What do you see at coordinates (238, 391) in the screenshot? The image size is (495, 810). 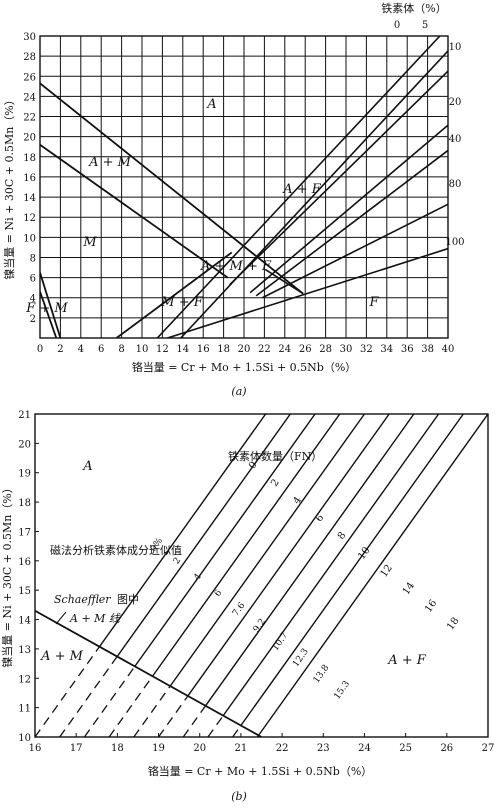 I see `caption-a: (a)` at bounding box center [238, 391].